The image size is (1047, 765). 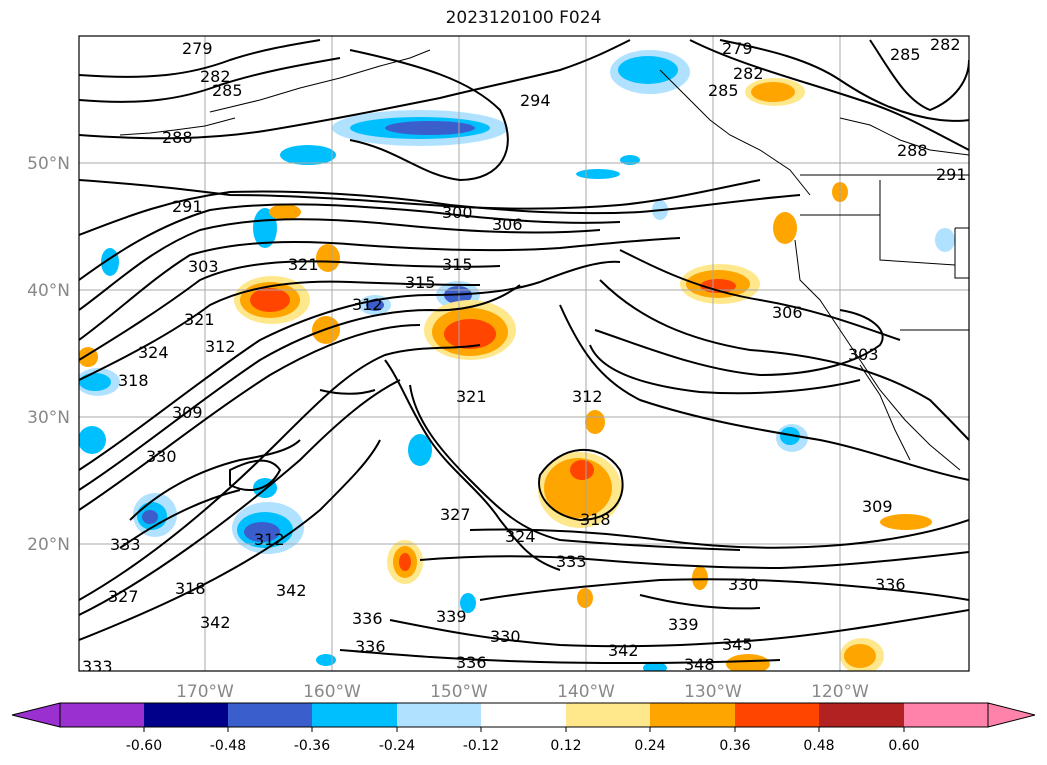 I want to click on colorbar-tick-label: -0.24, so click(x=397, y=746).